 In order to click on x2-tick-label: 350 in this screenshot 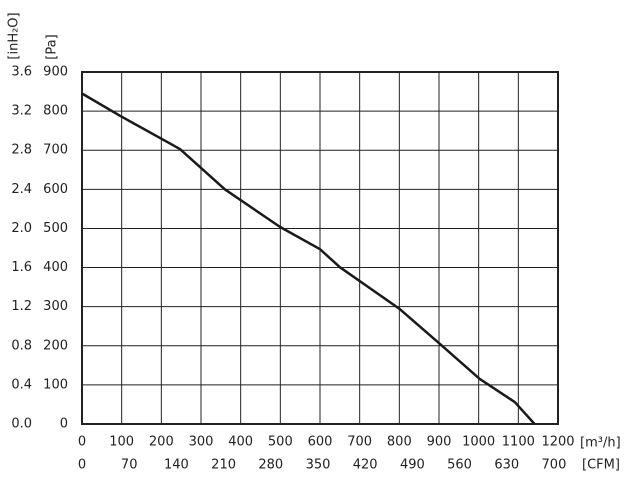, I will do `click(318, 465)`.